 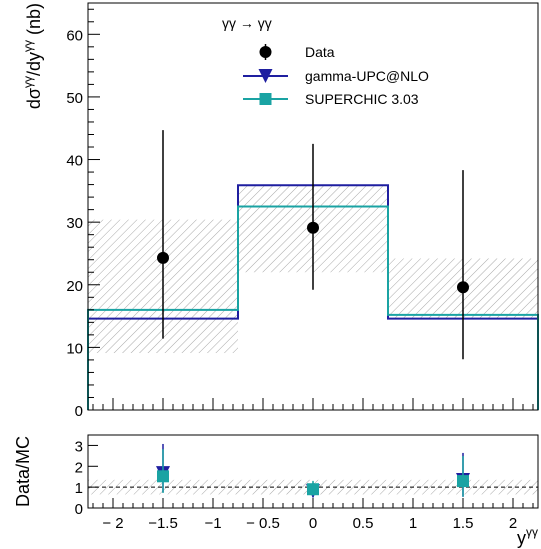 I want to click on y-tick-label: 40, so click(x=74, y=161).